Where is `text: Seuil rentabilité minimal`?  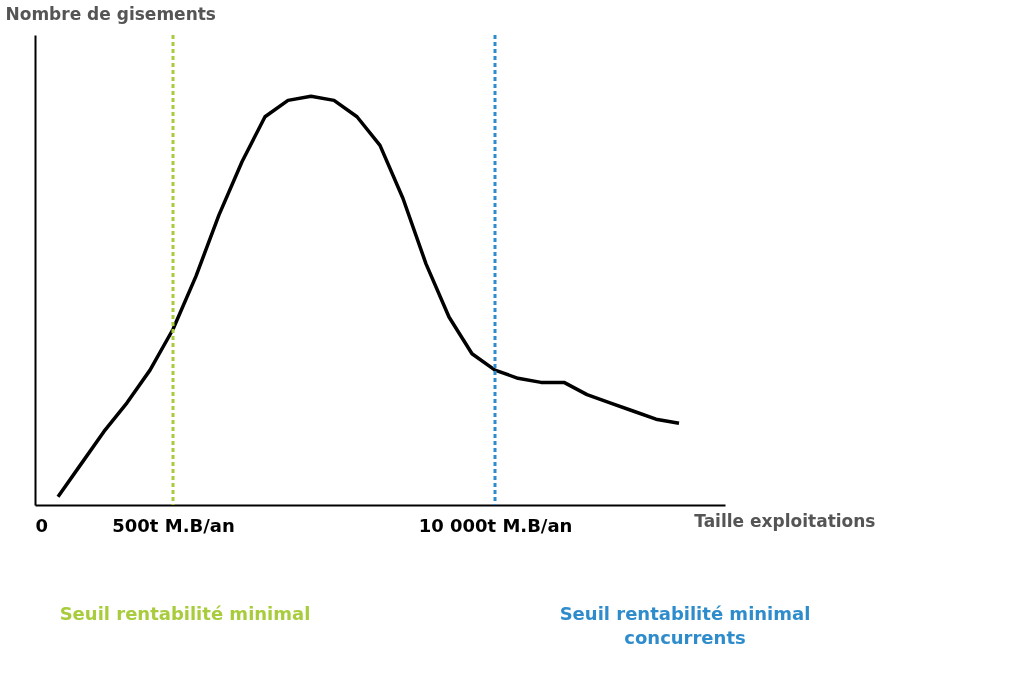
text: Seuil rentabilité minimal is located at coordinates (185, 613).